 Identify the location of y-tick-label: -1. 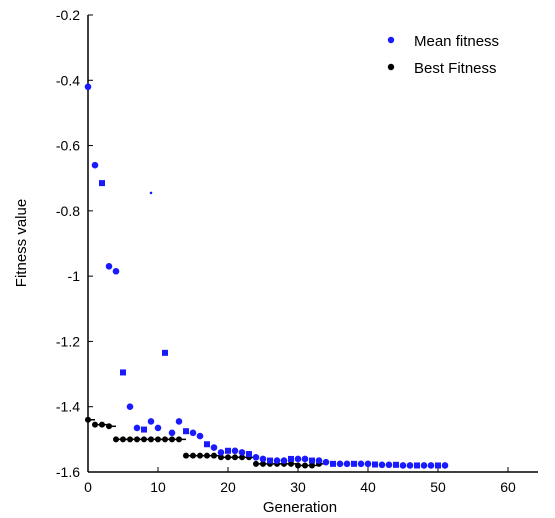
(74, 276).